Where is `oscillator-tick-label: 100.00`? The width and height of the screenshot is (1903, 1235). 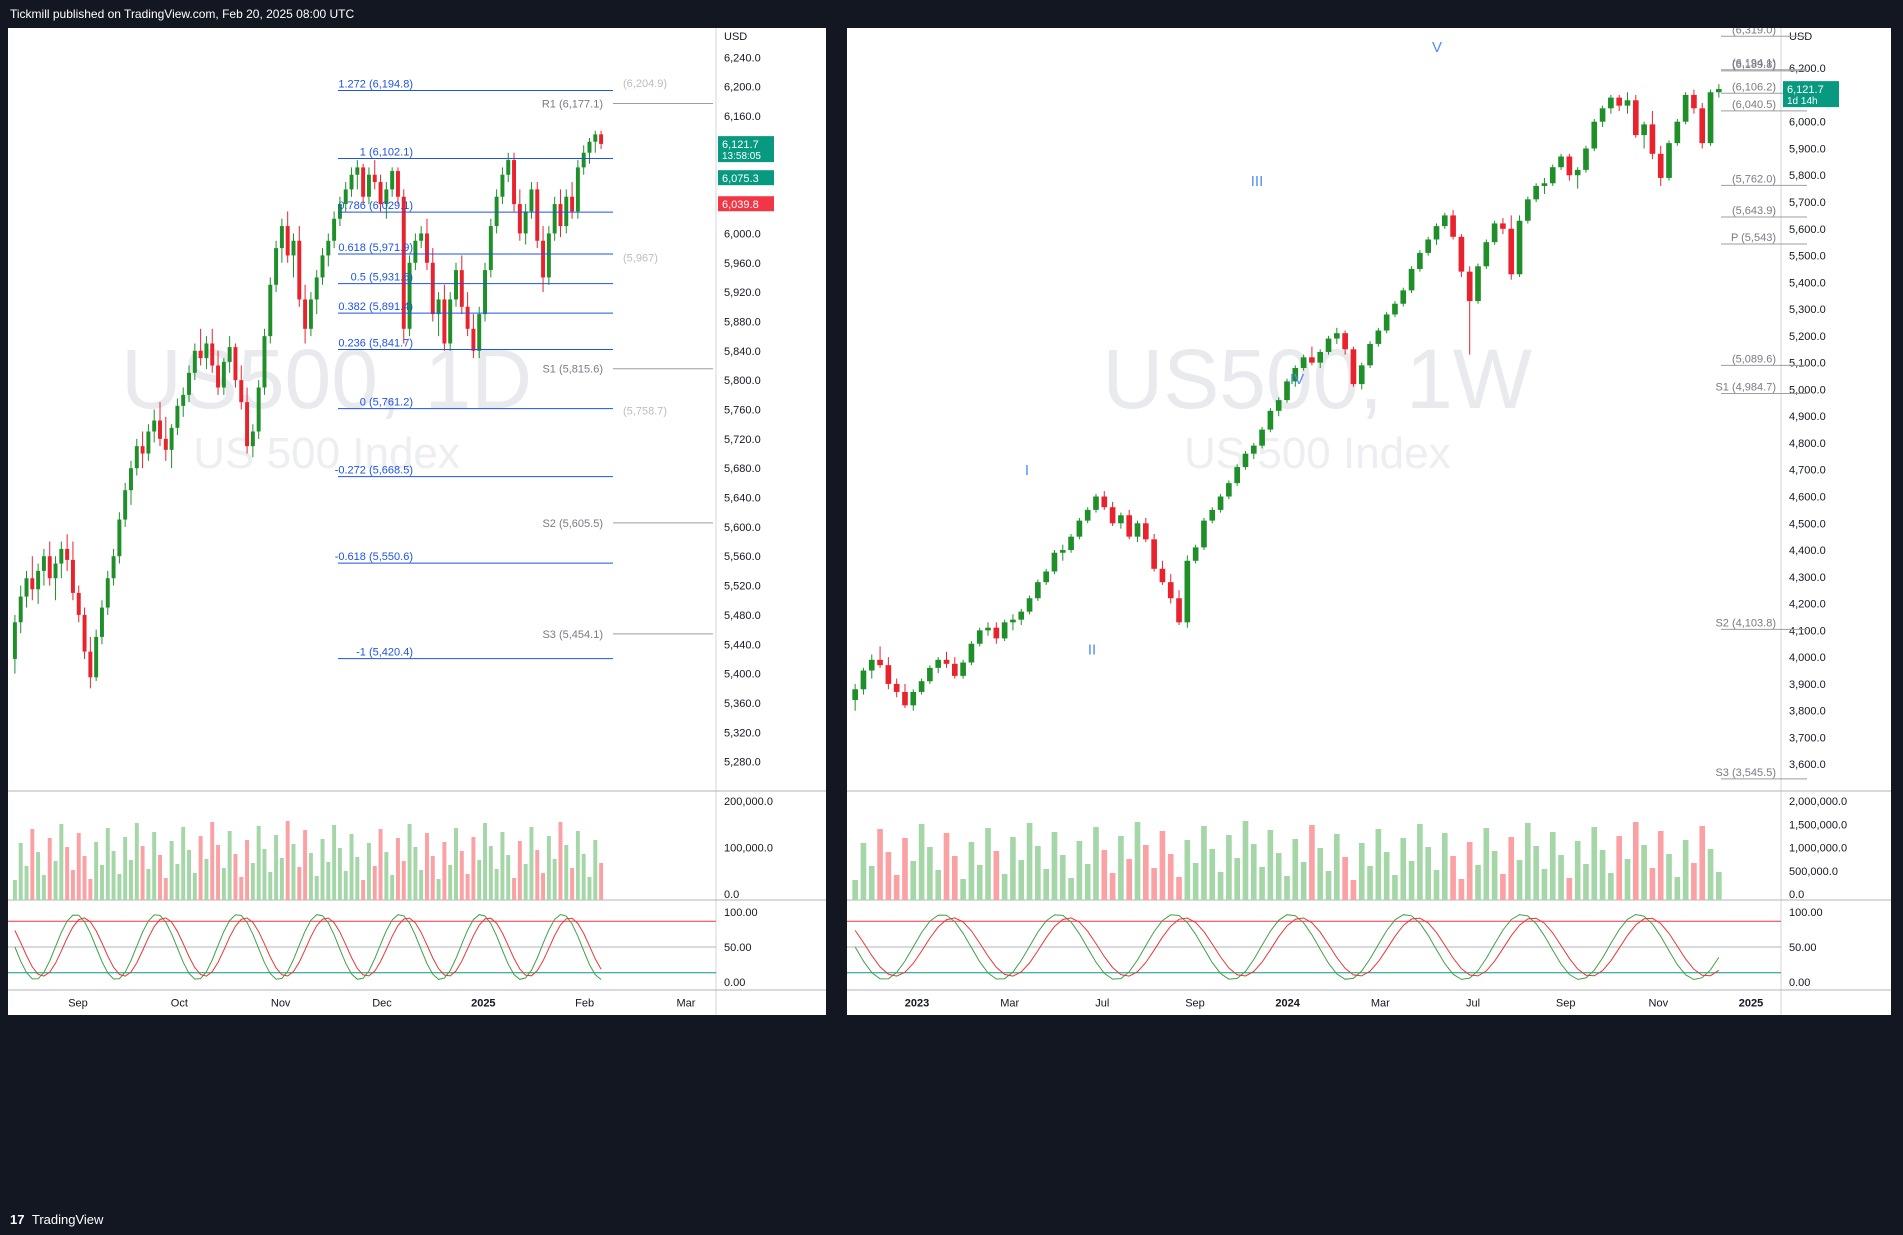
oscillator-tick-label: 100.00 is located at coordinates (1806, 913).